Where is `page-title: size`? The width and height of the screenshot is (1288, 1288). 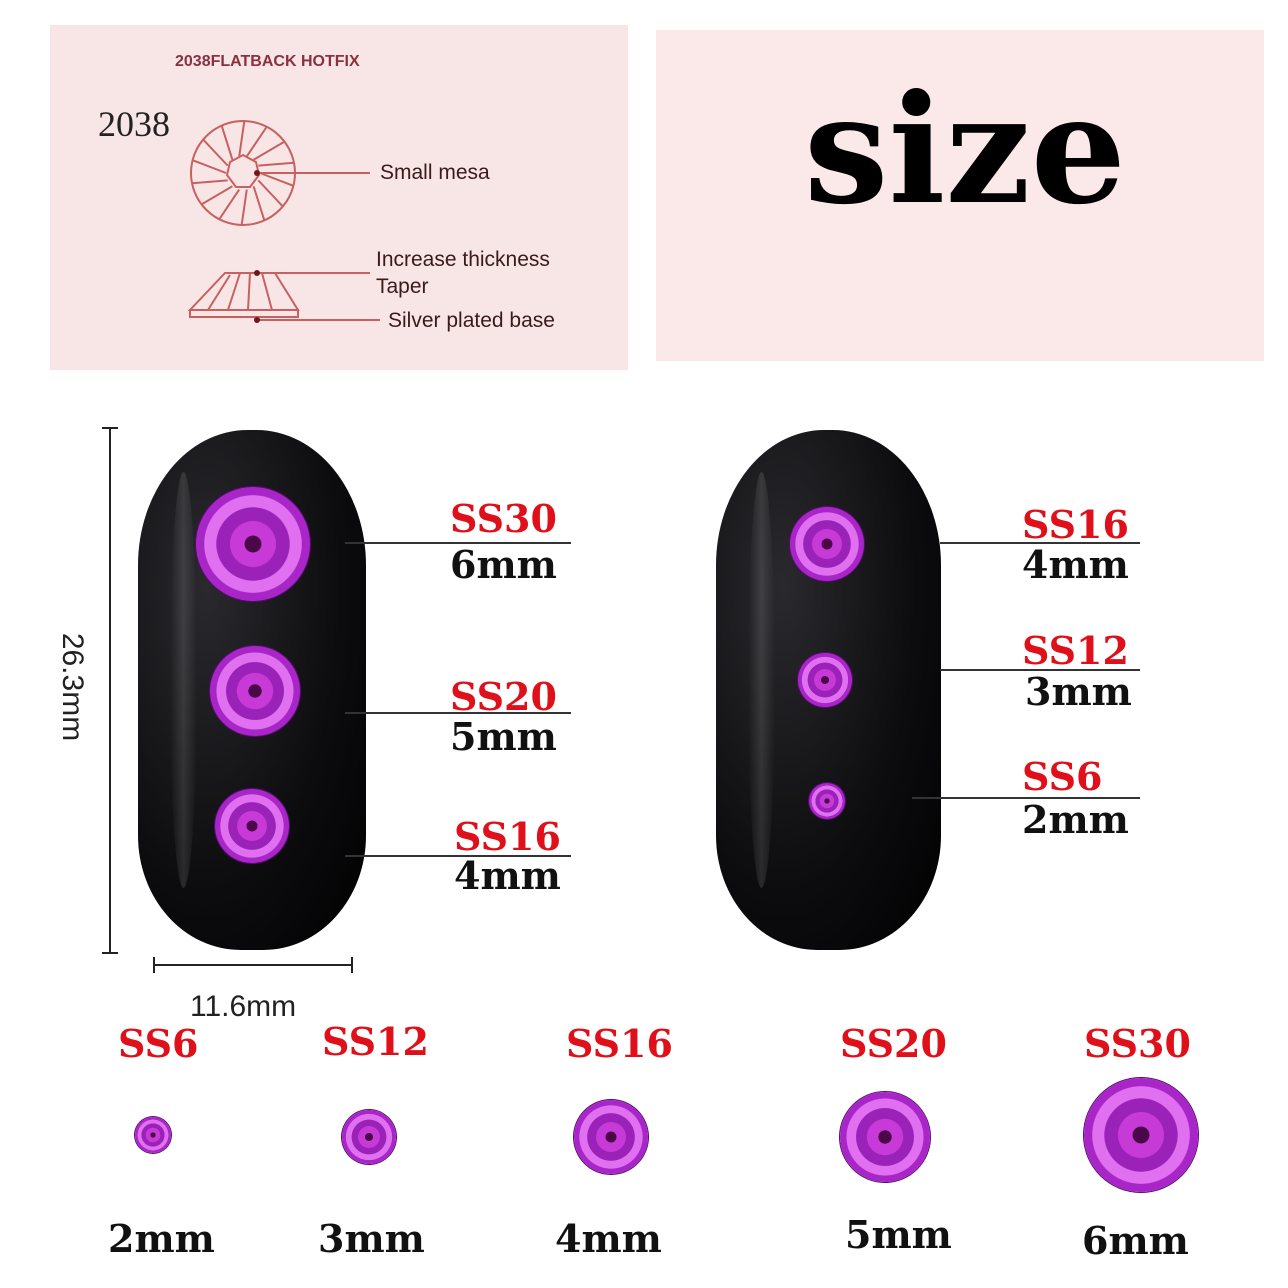
page-title: size is located at coordinates (965, 150).